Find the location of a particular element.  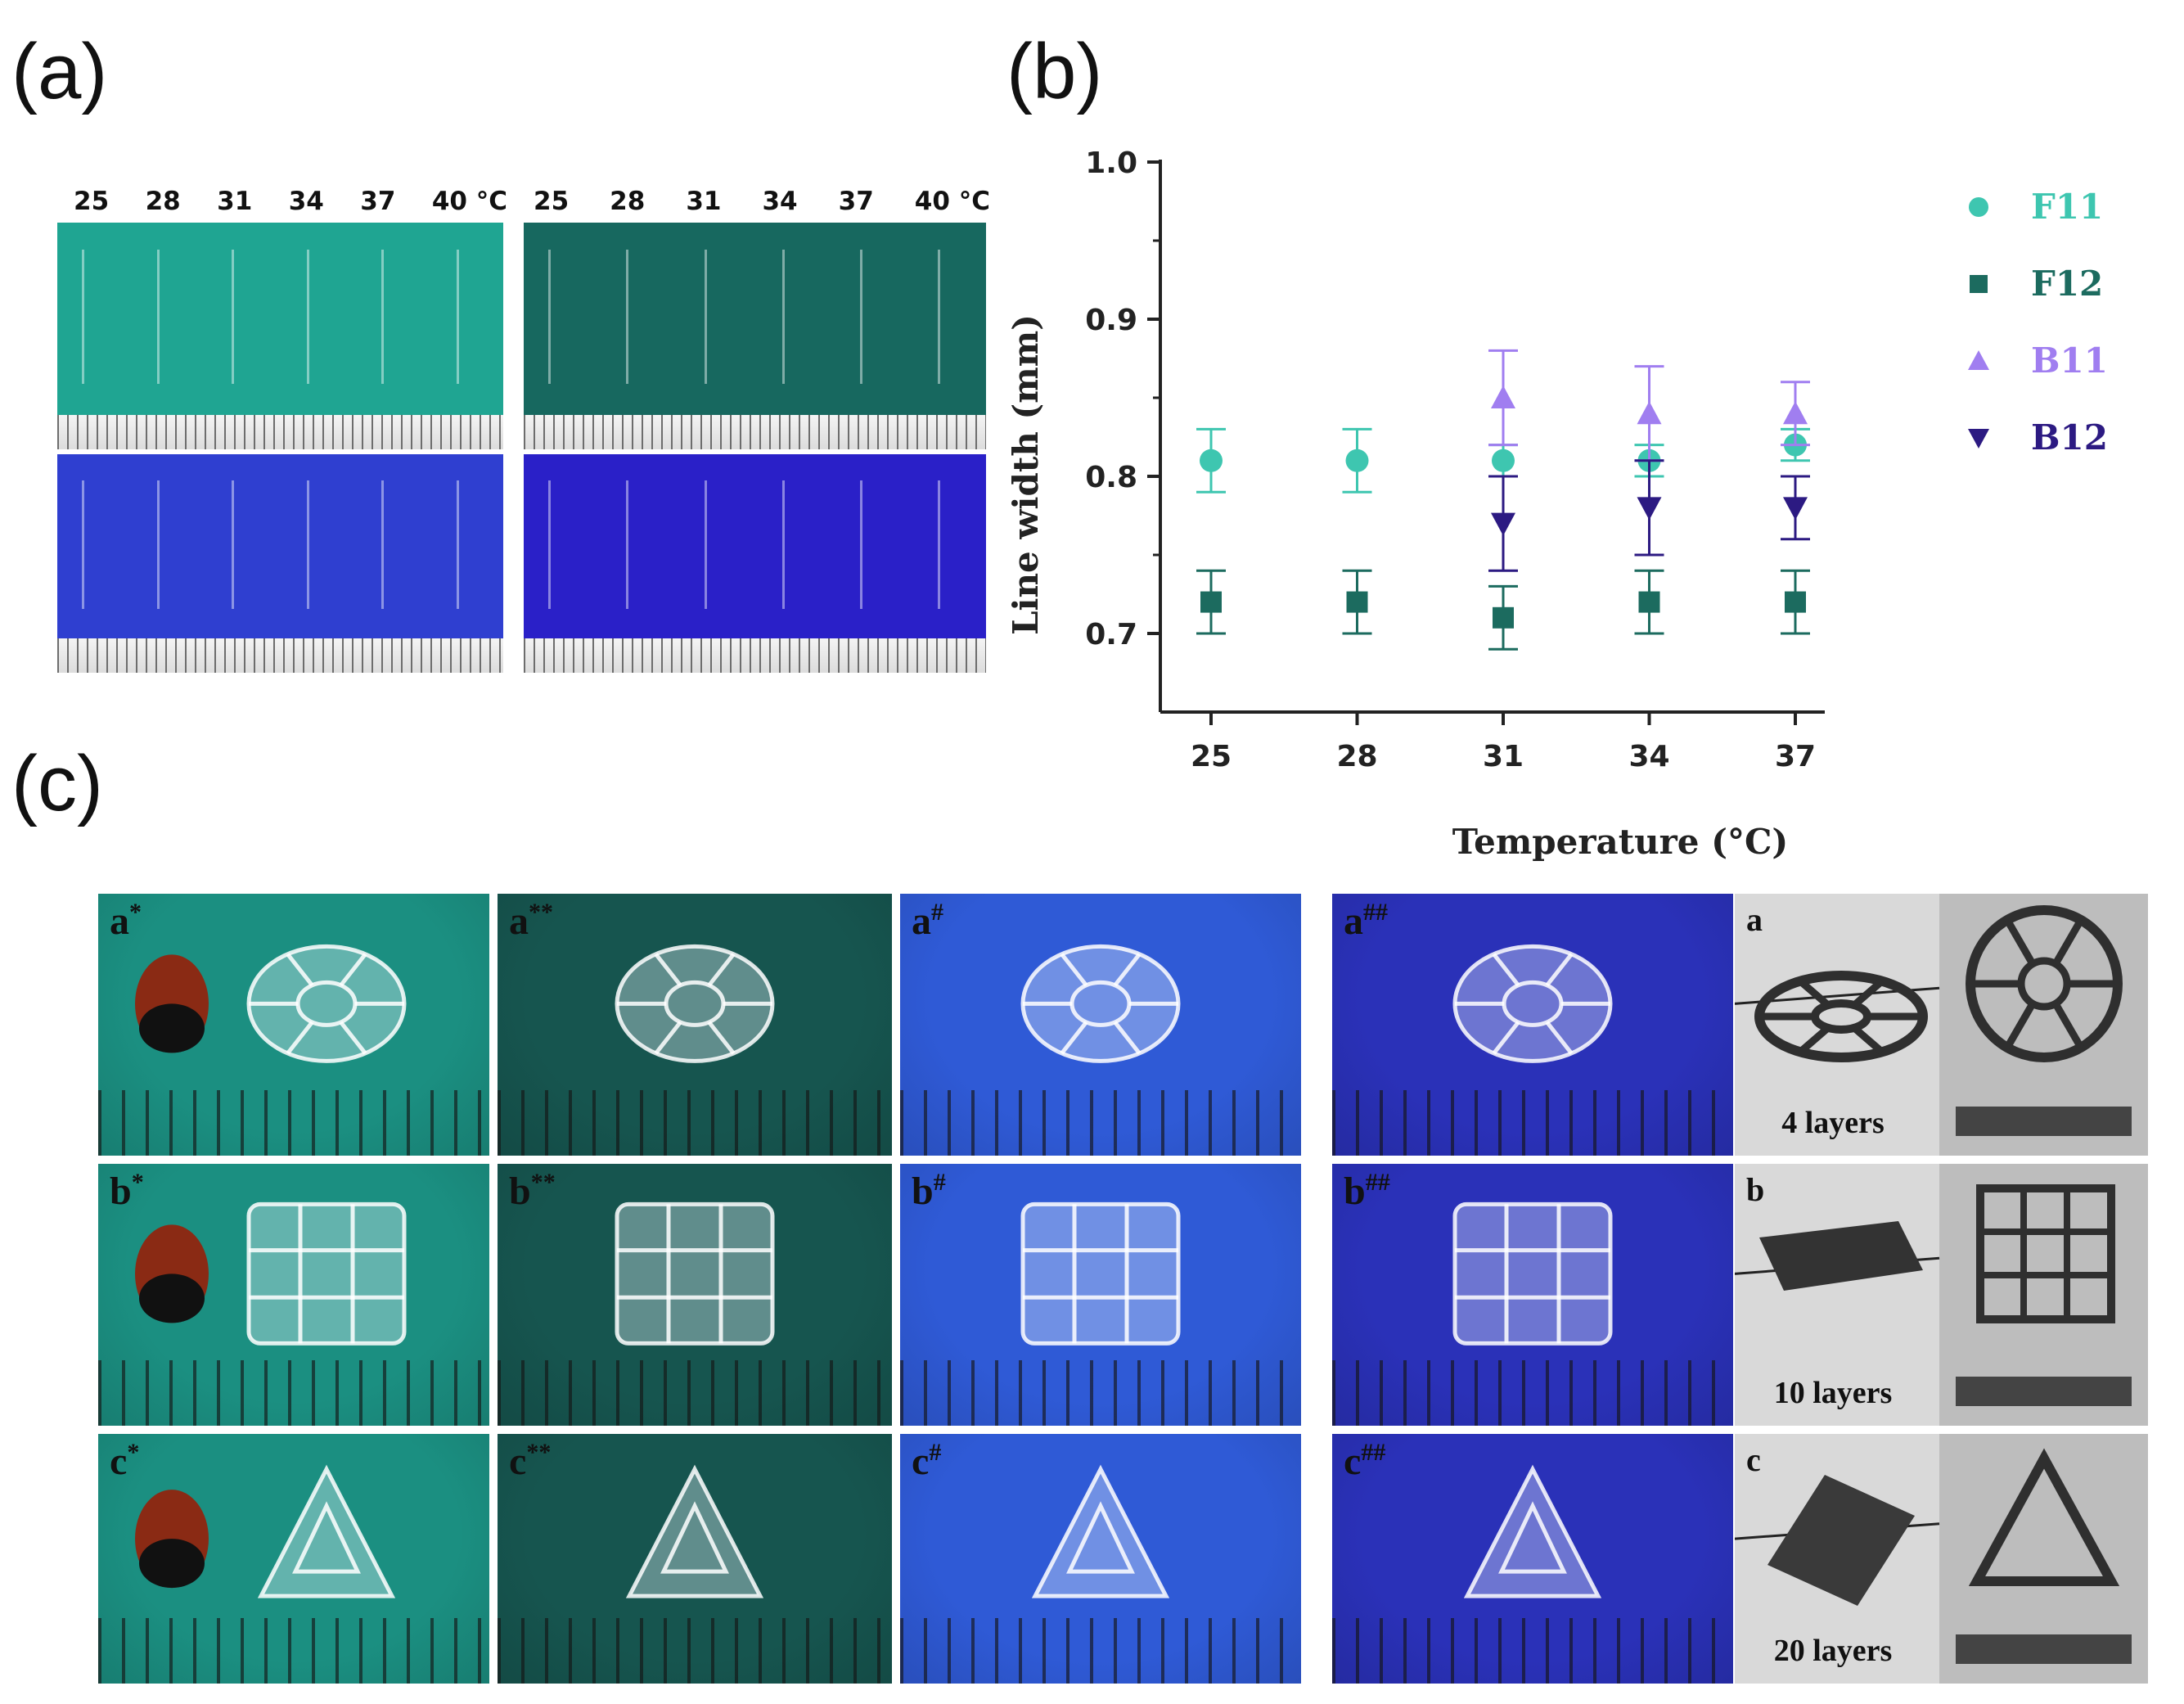

photo-tag: a## is located at coordinates (1366, 922).